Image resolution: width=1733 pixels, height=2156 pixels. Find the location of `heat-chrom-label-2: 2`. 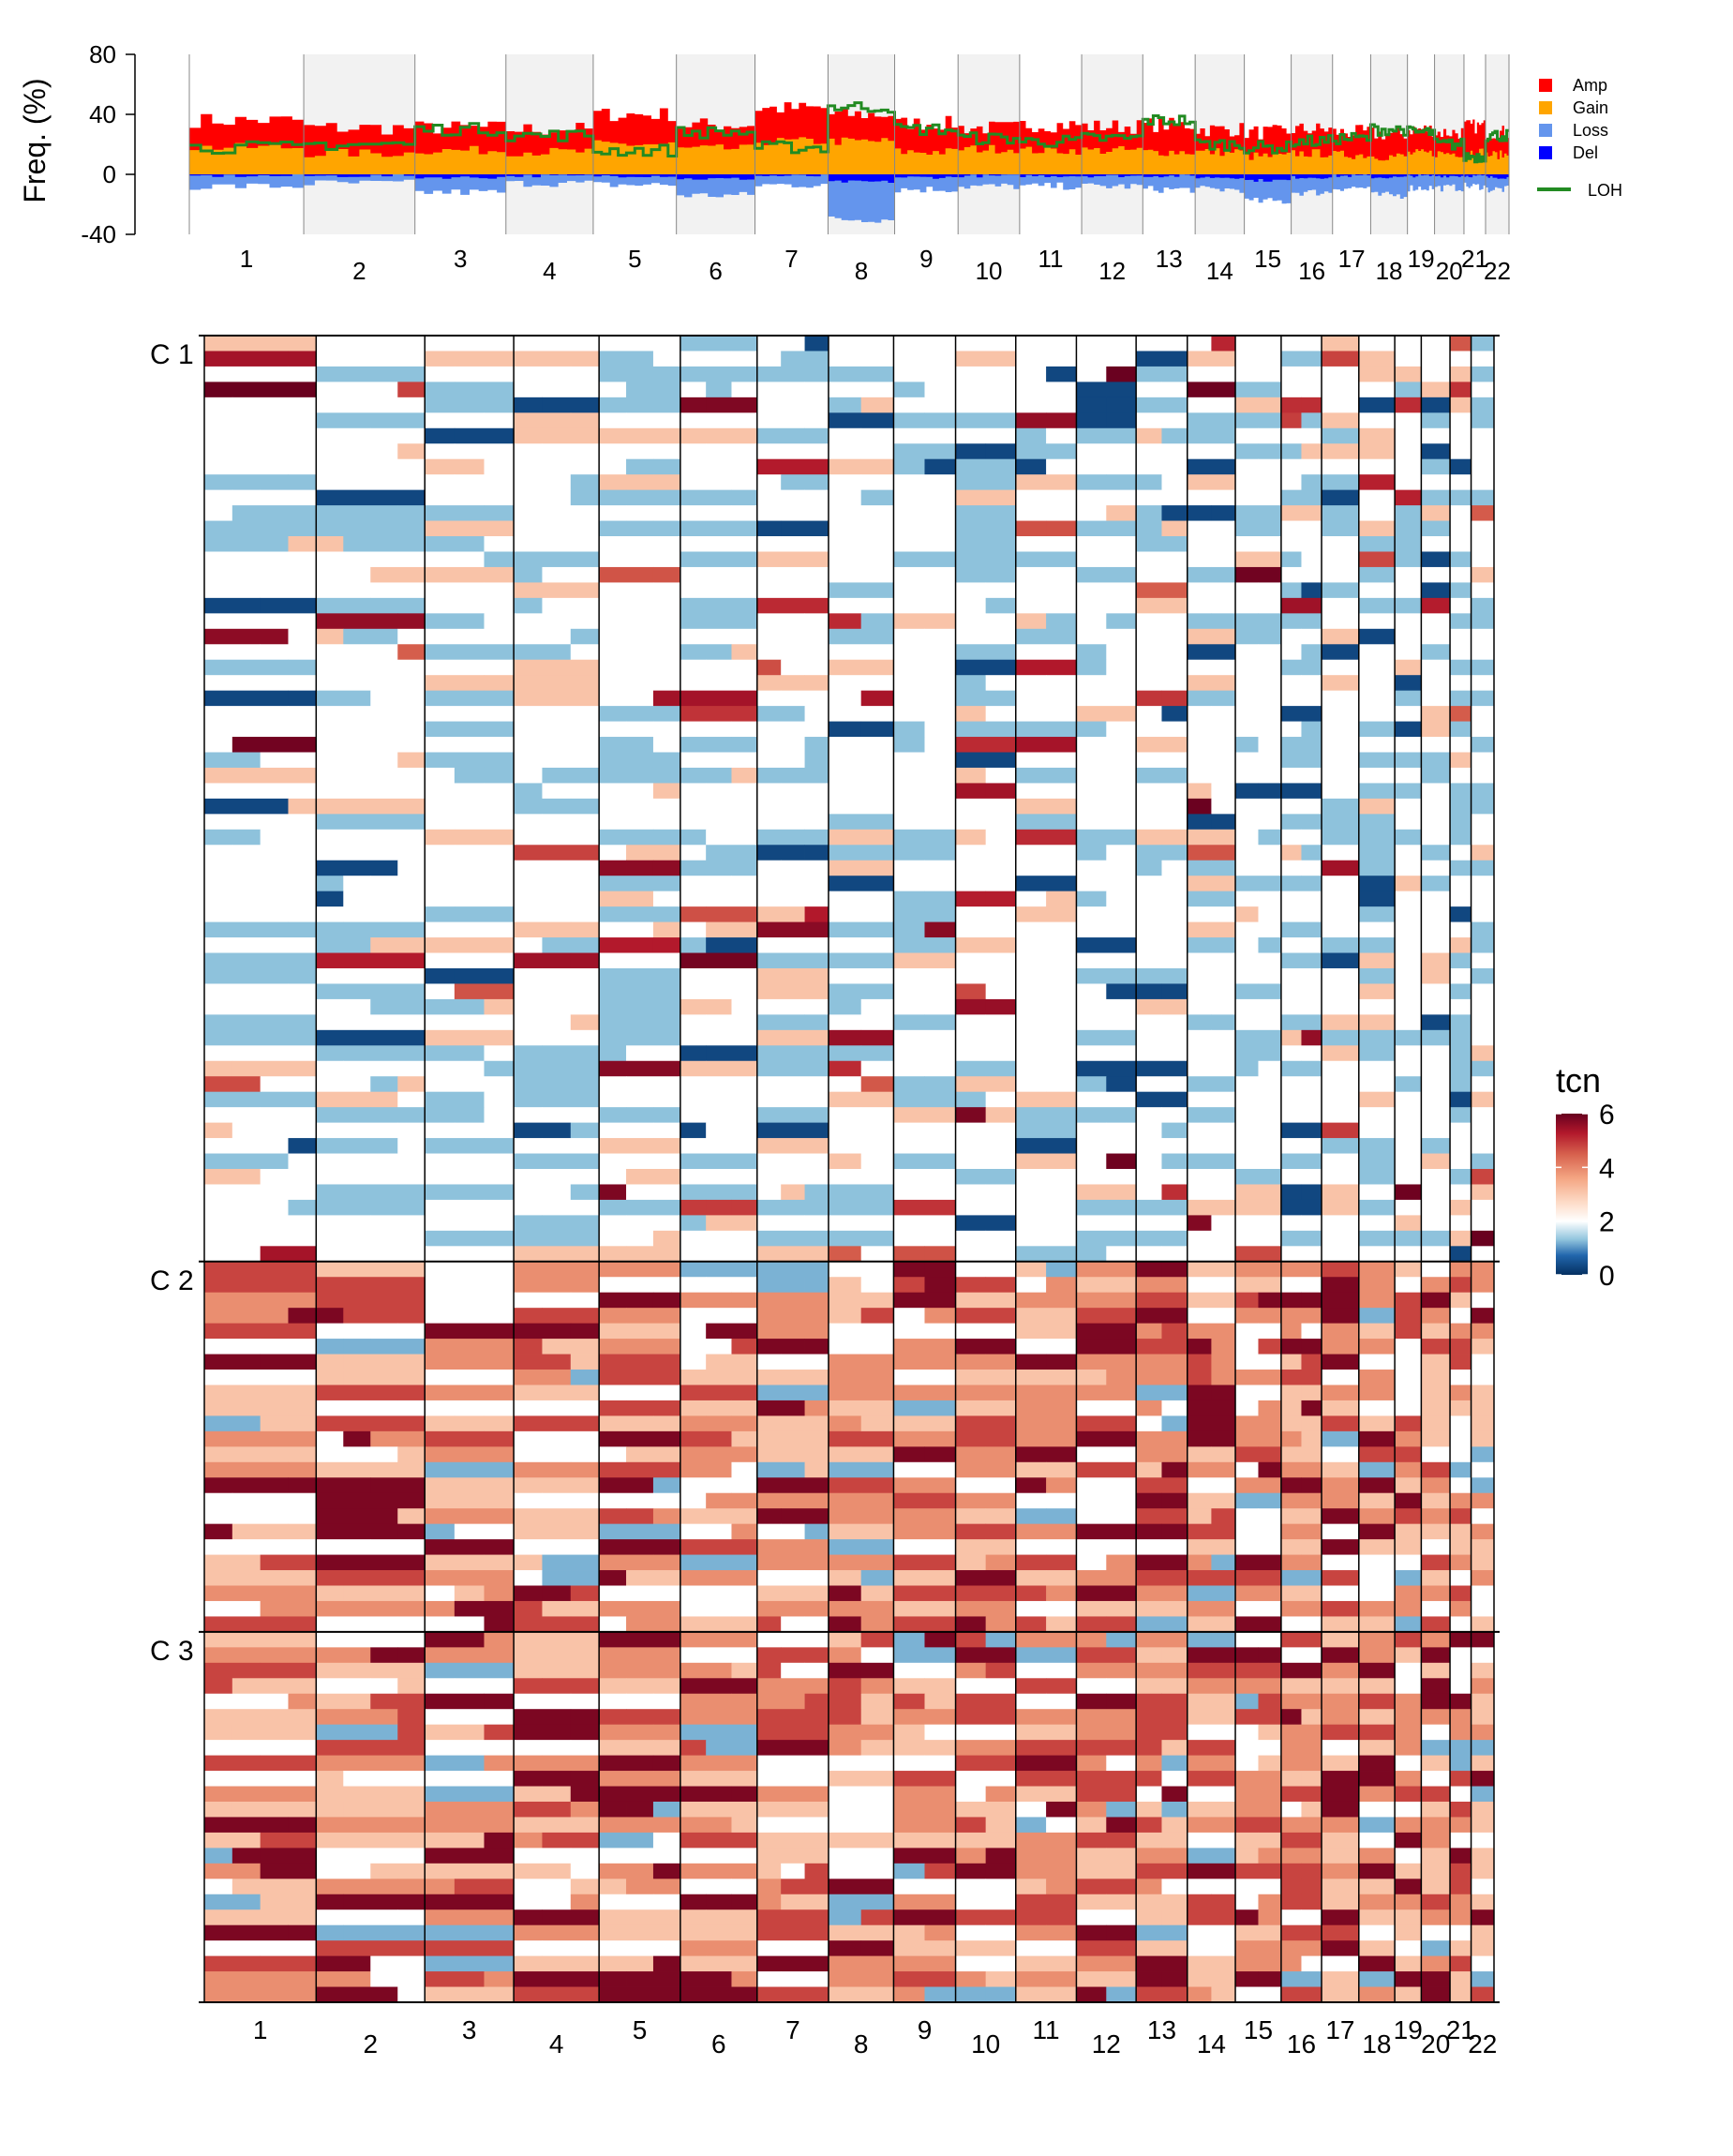

heat-chrom-label-2: 2 is located at coordinates (370, 2044).